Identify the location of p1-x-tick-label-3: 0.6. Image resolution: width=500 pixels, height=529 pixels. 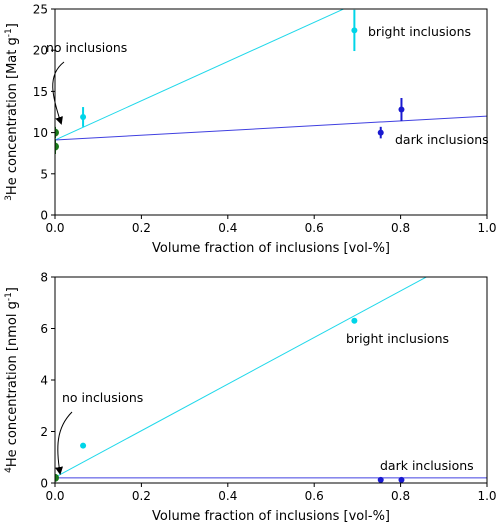
(314, 496).